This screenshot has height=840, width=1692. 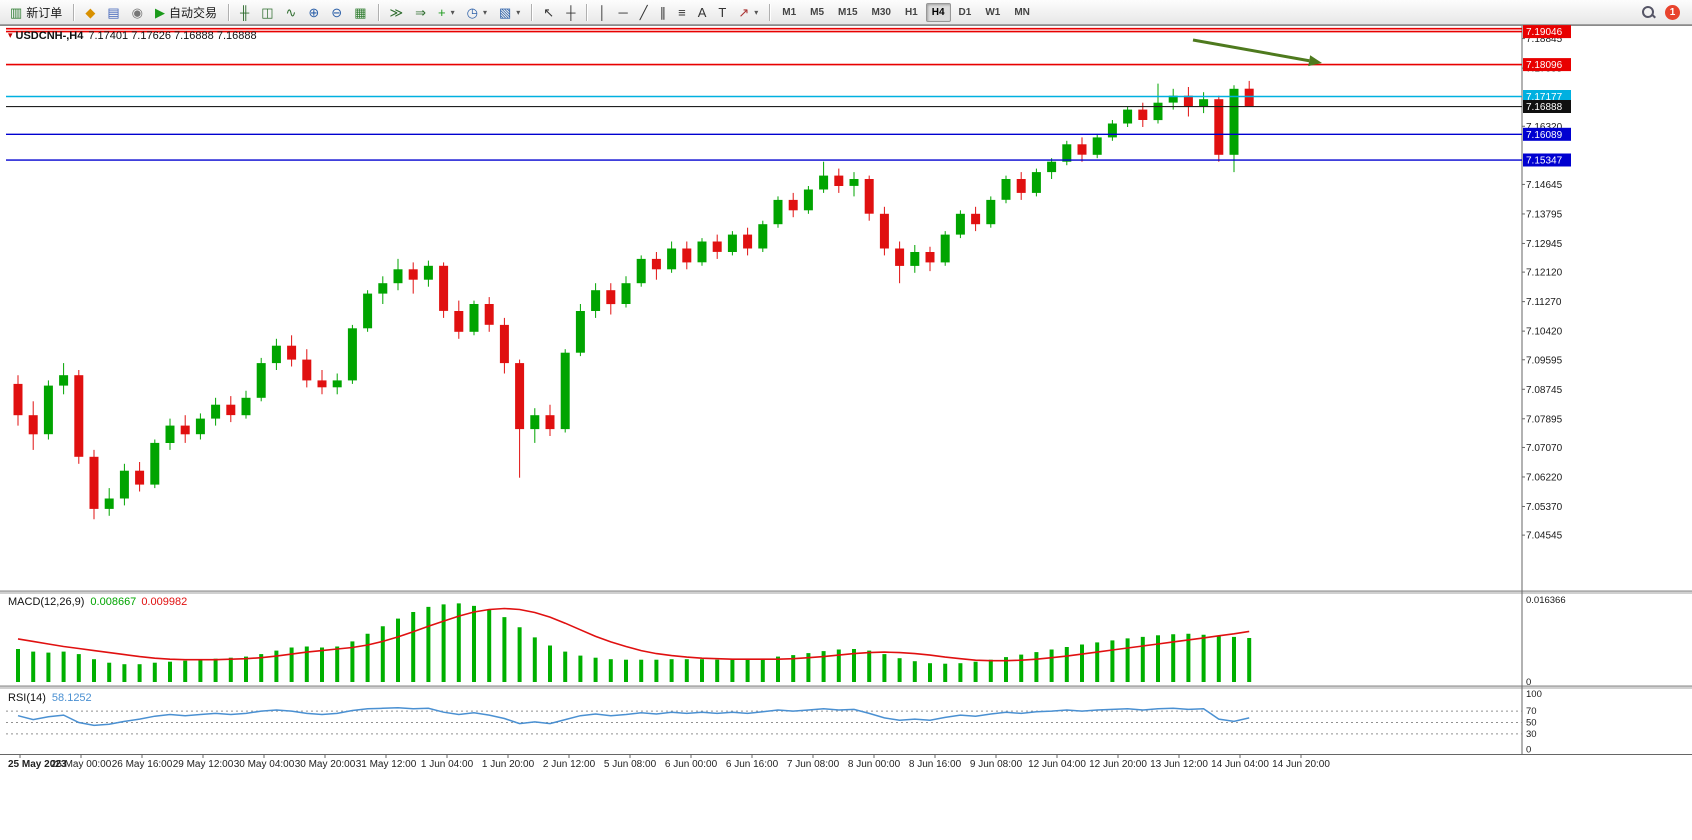 What do you see at coordinates (1544, 448) in the screenshot?
I see `price-axis-label: 7.07070` at bounding box center [1544, 448].